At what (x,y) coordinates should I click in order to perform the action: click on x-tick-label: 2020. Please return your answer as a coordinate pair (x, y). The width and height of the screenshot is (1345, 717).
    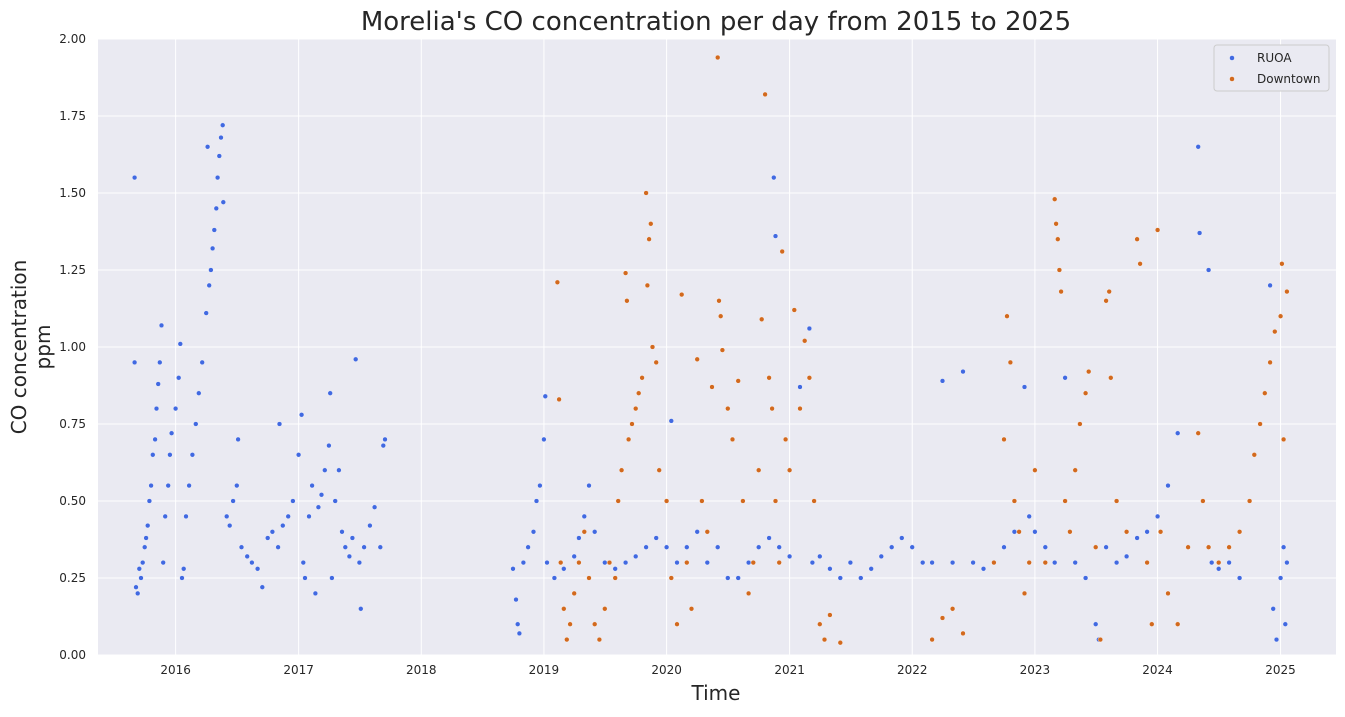
    Looking at the image, I should click on (666, 670).